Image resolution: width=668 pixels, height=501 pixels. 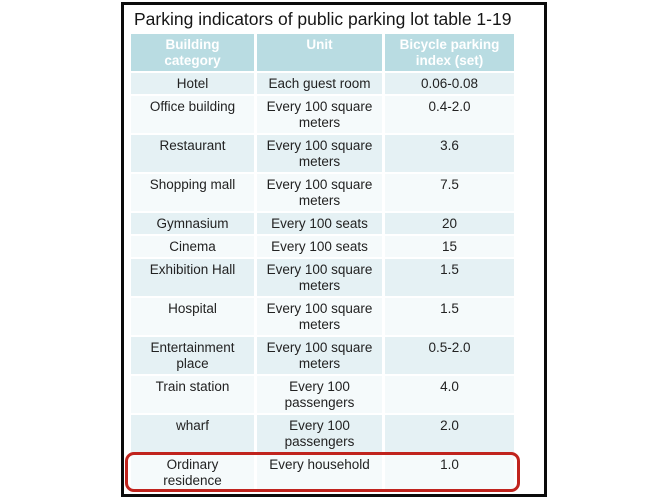 I want to click on cell-building-category: Restaurant, so click(x=194, y=153).